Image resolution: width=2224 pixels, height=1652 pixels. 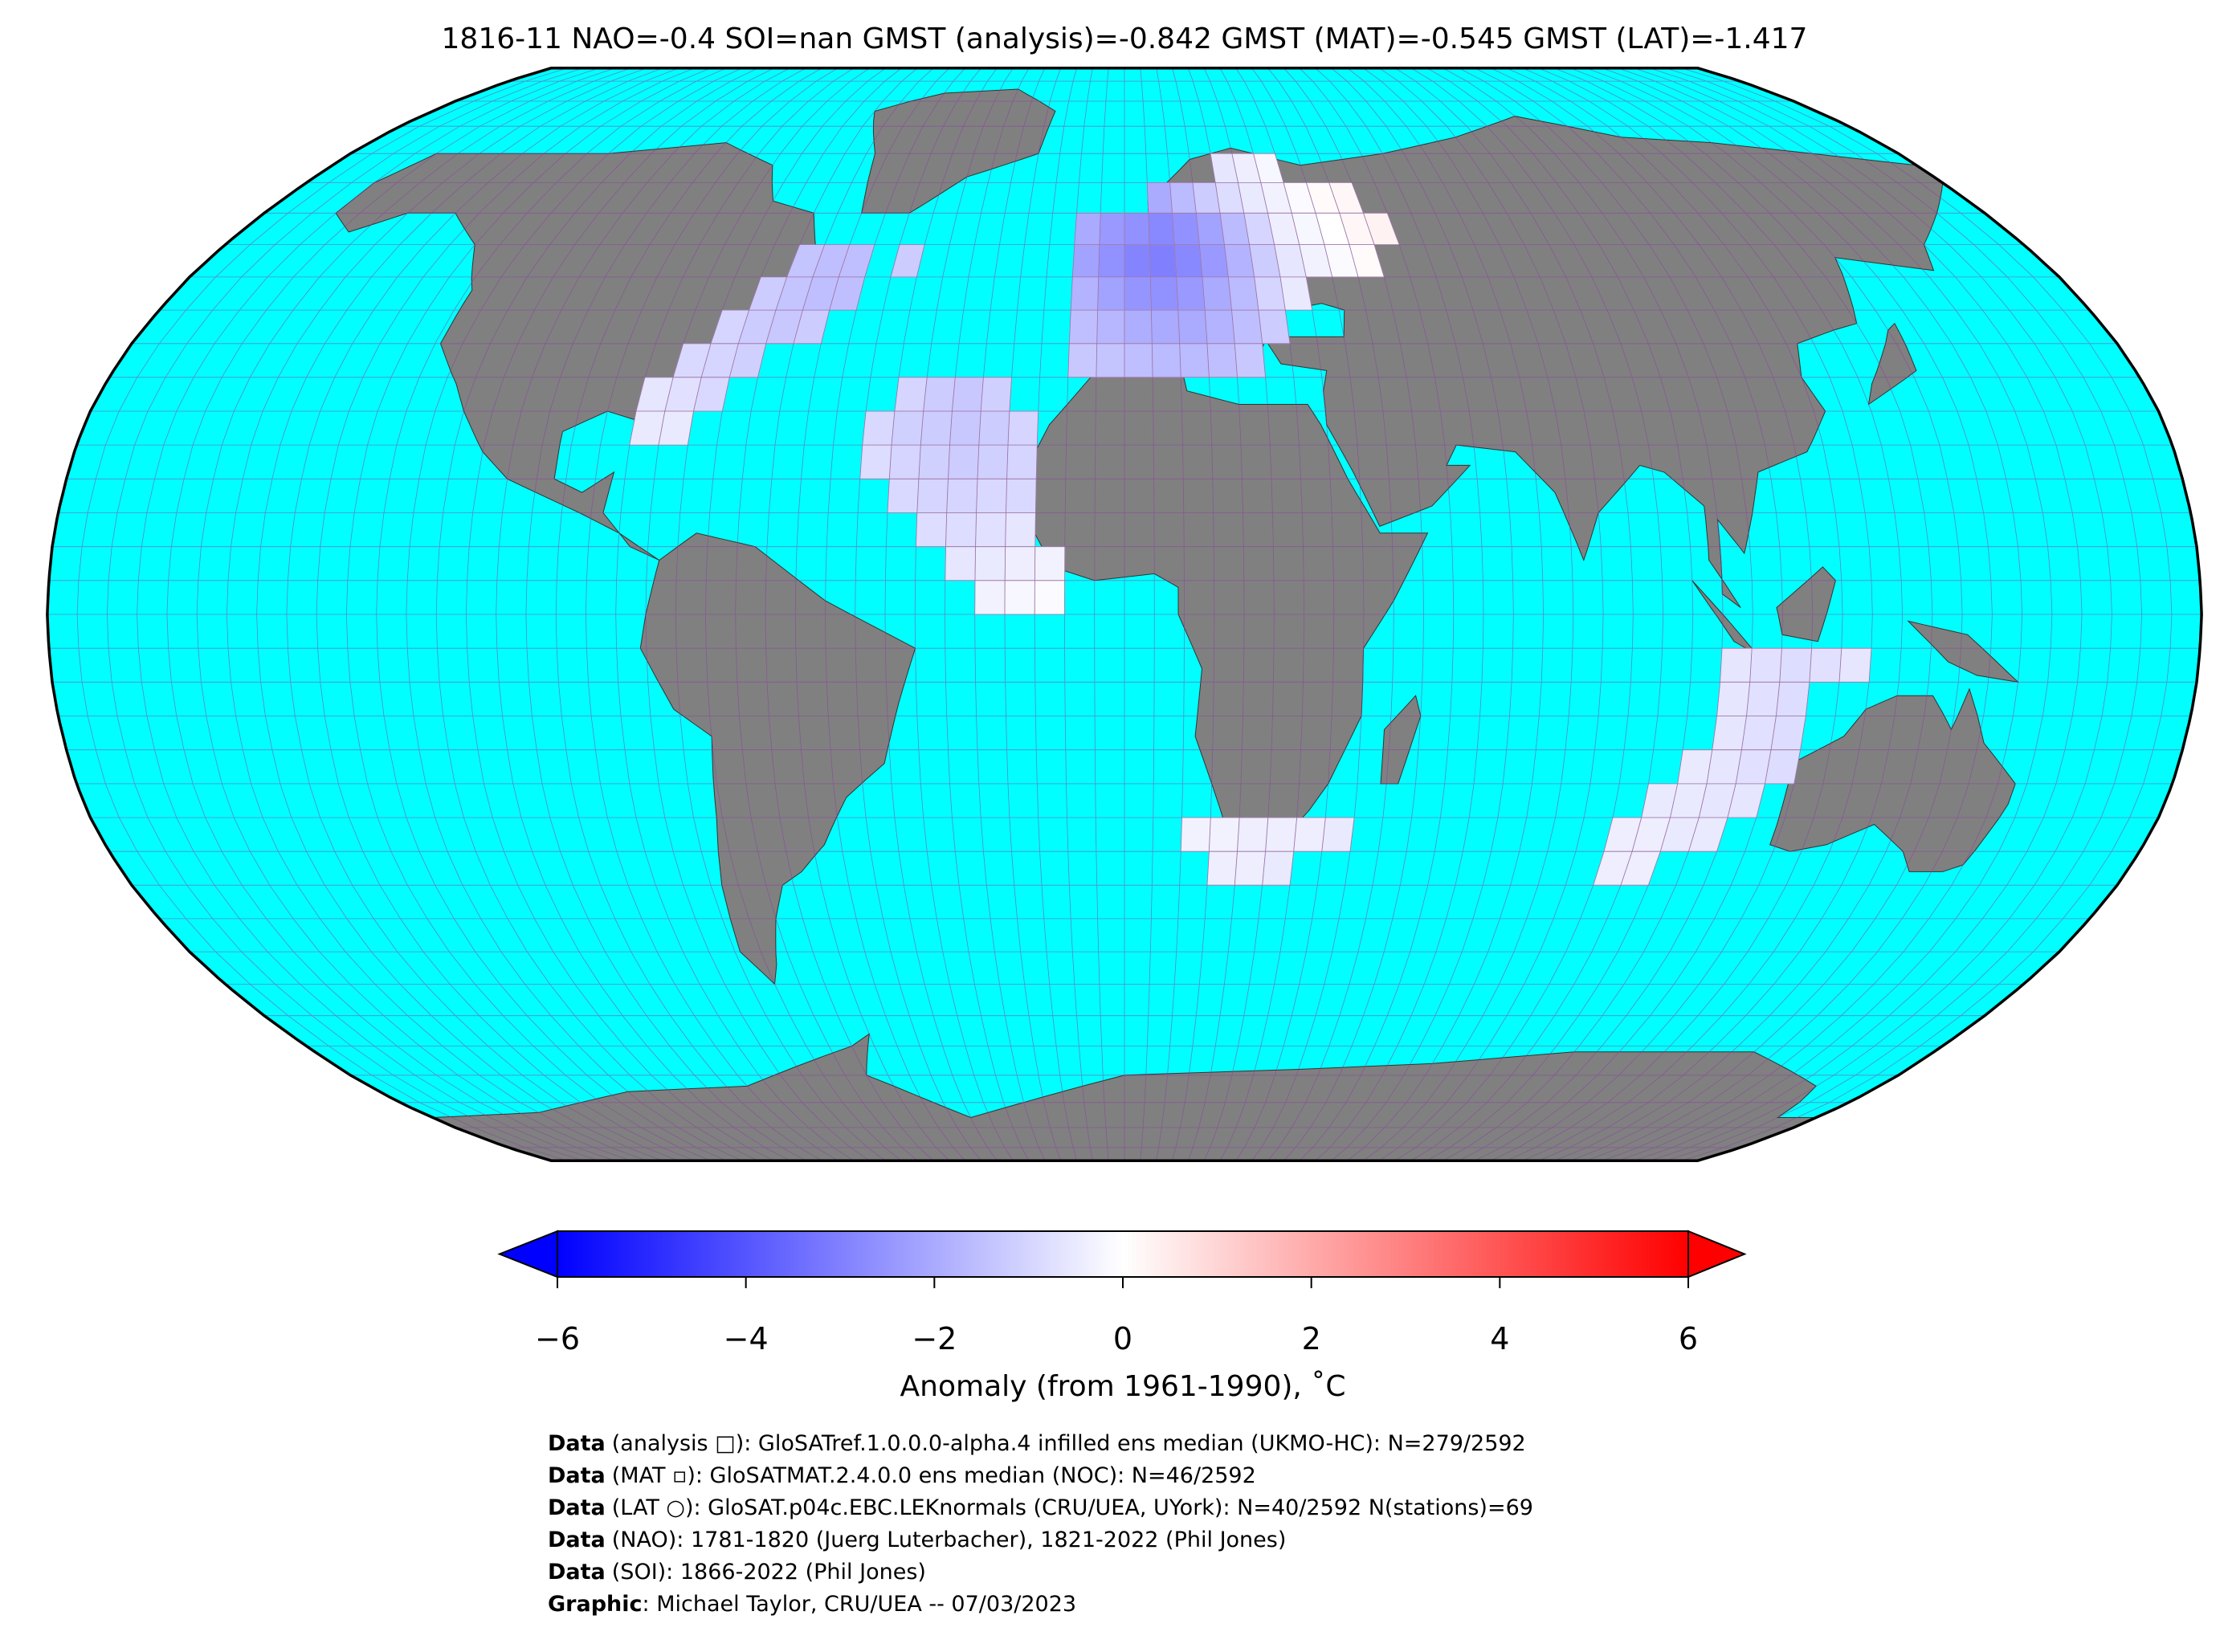 I want to click on colorbar-tick-label: 0, so click(x=1122, y=1338).